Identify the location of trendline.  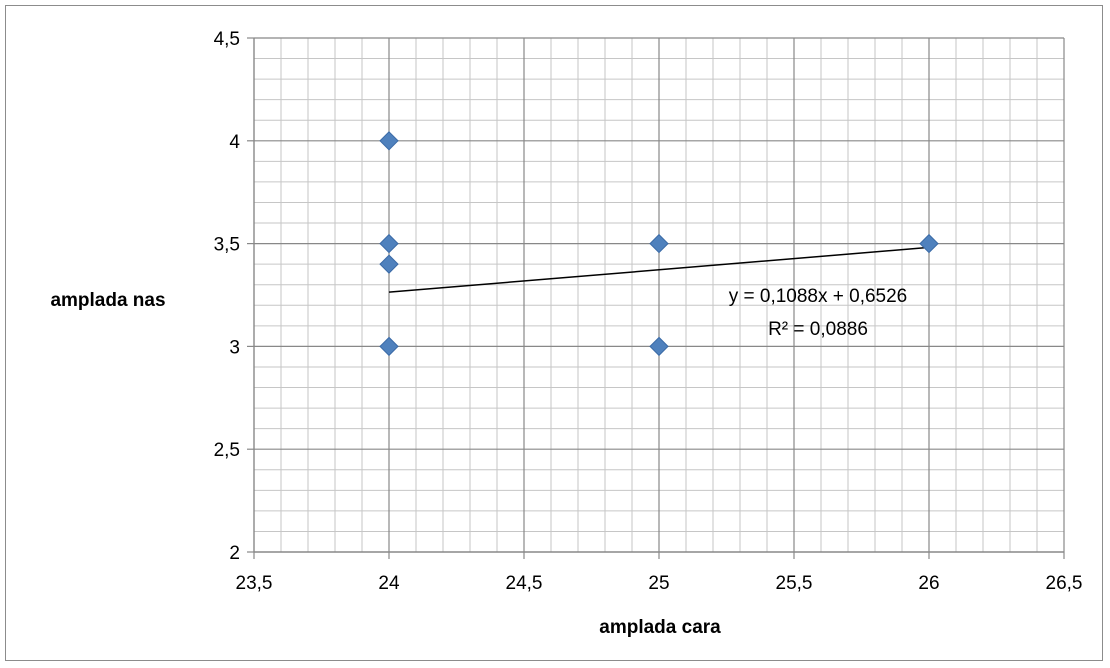
(659, 269).